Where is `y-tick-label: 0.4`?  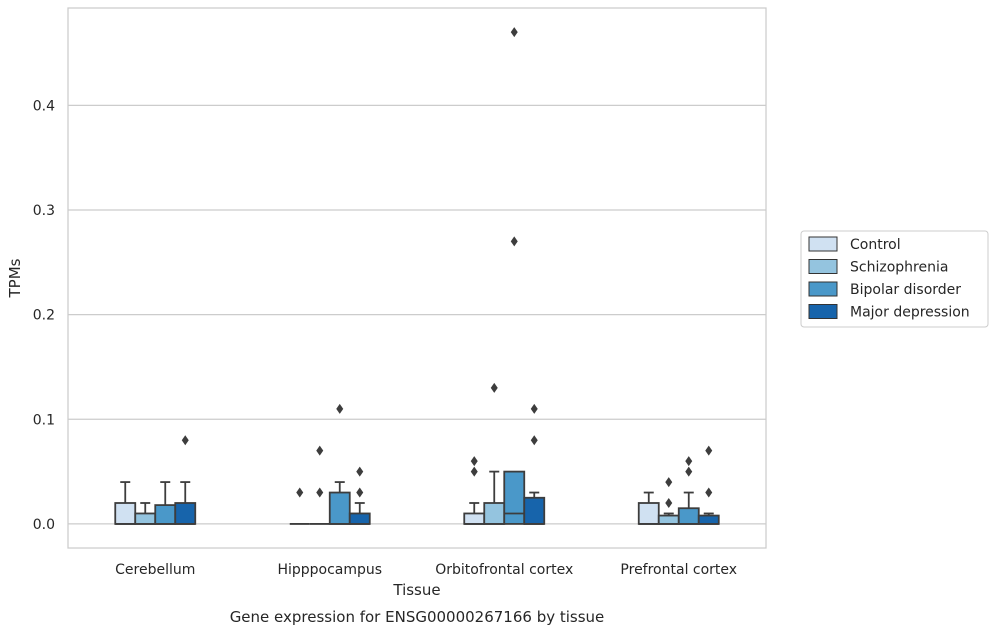
y-tick-label: 0.4 is located at coordinates (44, 106).